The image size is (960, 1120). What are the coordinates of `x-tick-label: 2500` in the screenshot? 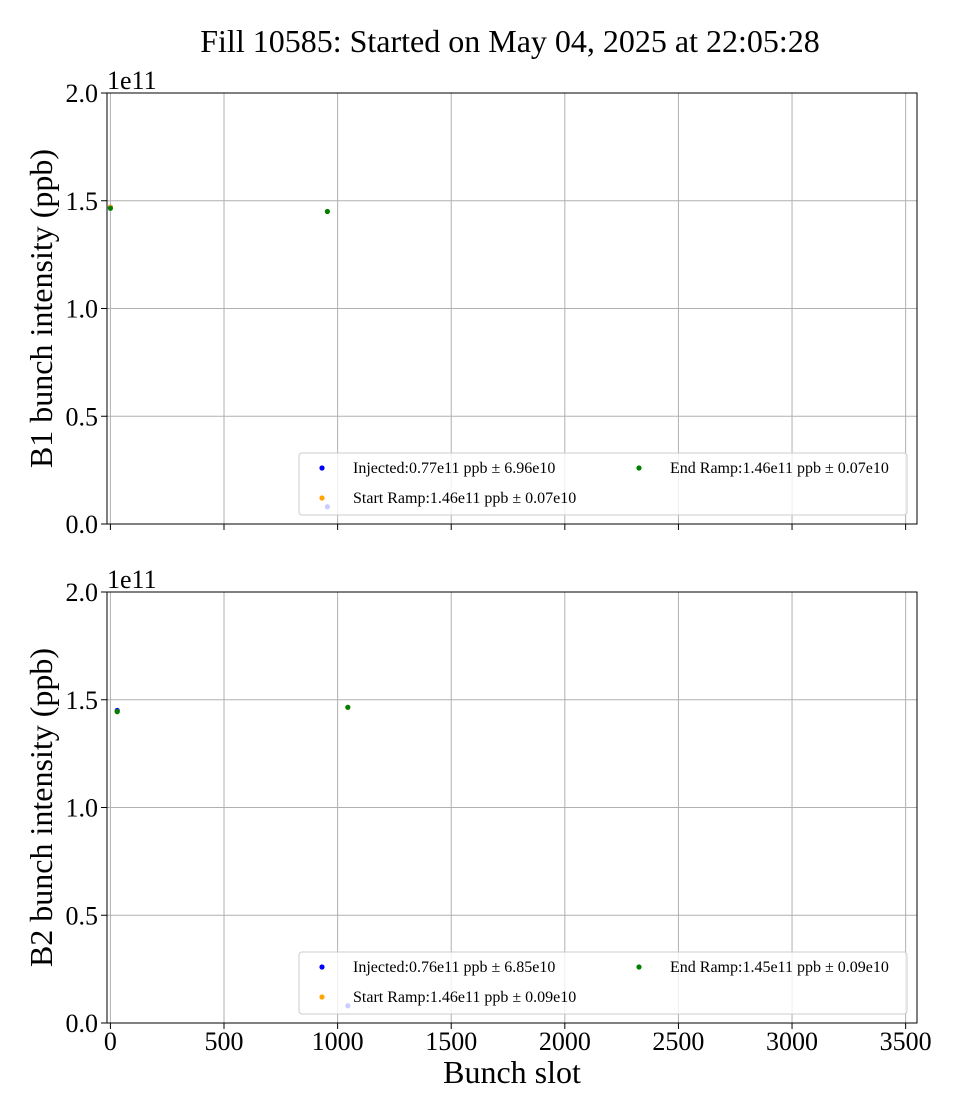 It's located at (678, 1041).